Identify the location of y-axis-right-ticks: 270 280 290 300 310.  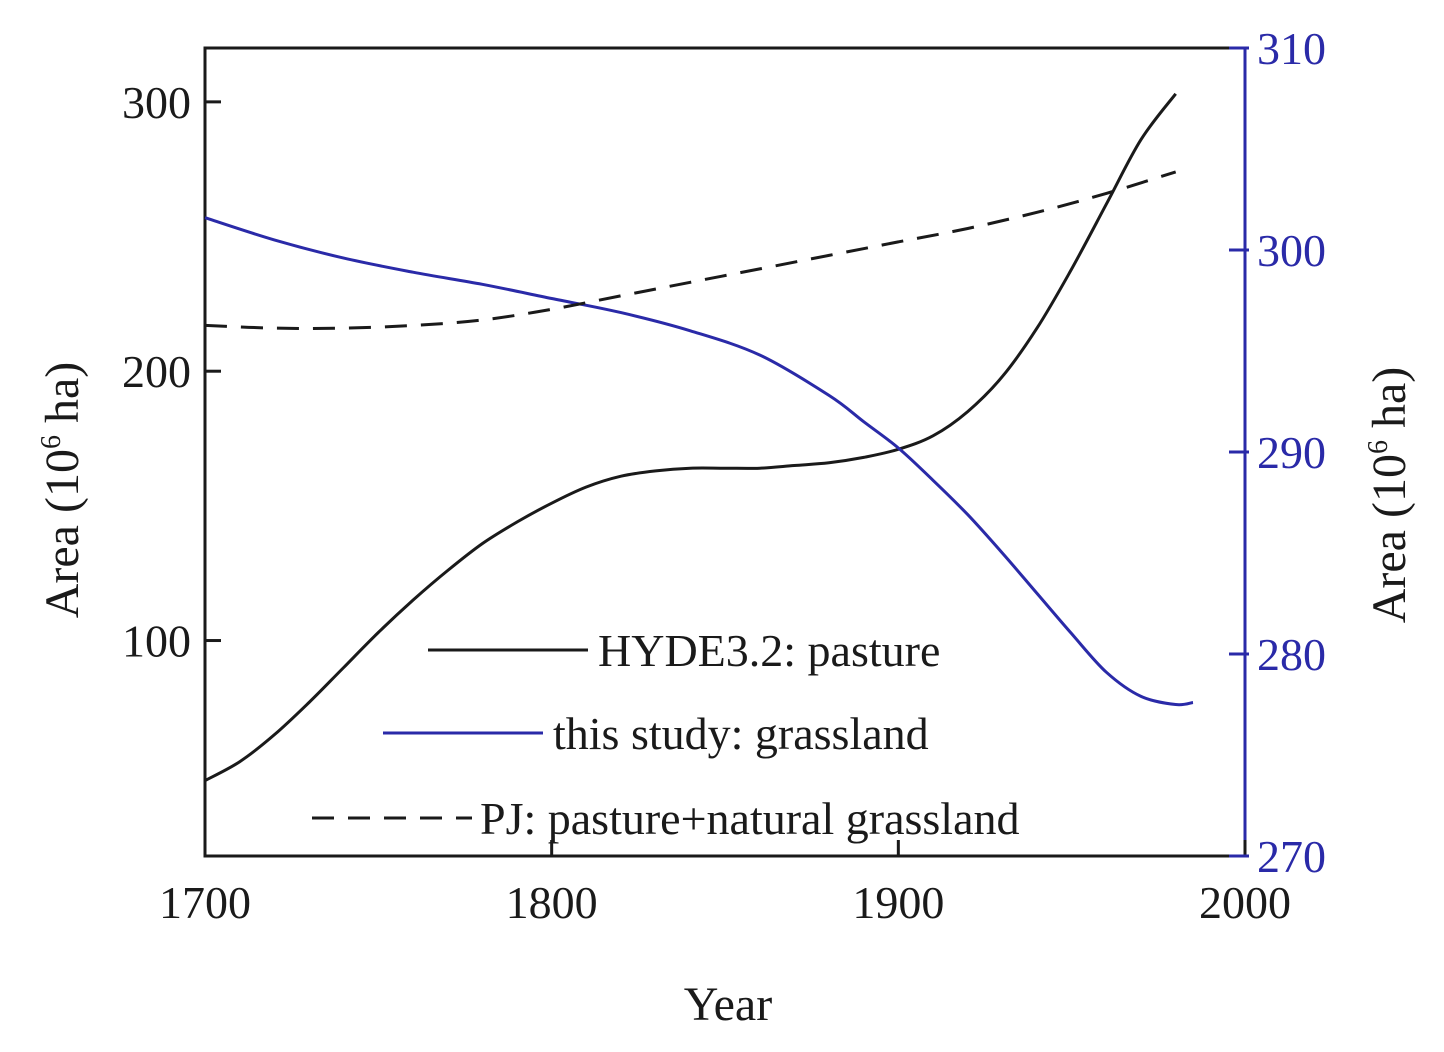
(1277, 452).